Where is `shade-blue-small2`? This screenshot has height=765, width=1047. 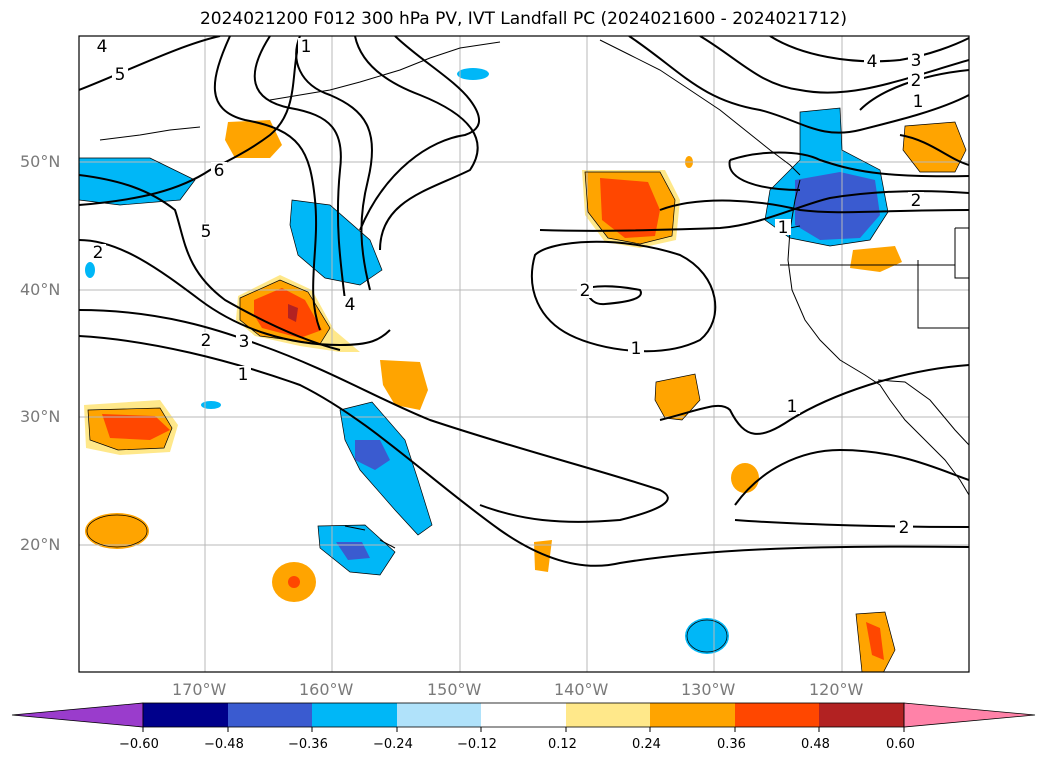
shade-blue-small2 is located at coordinates (90, 270).